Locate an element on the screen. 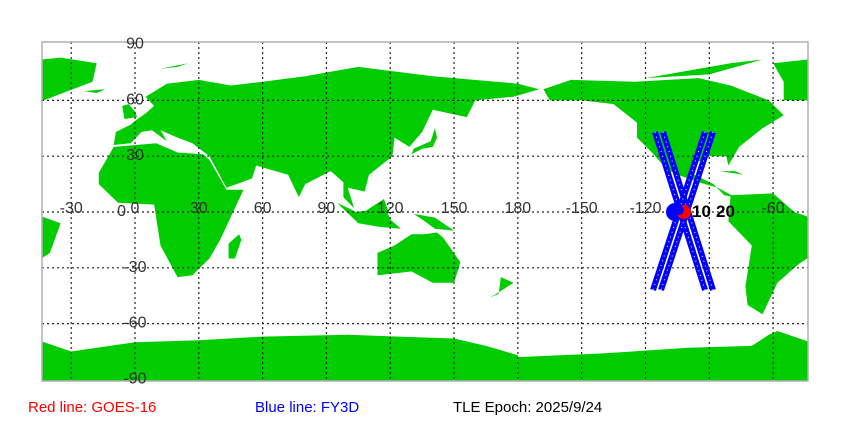  latitude-label: 30 is located at coordinates (135, 155).